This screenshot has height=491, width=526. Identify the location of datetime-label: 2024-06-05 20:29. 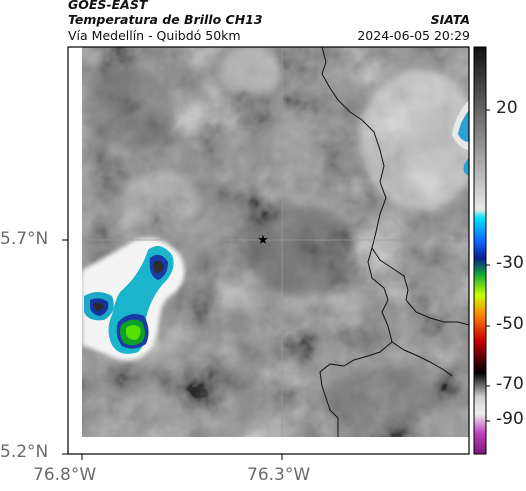
(413, 35).